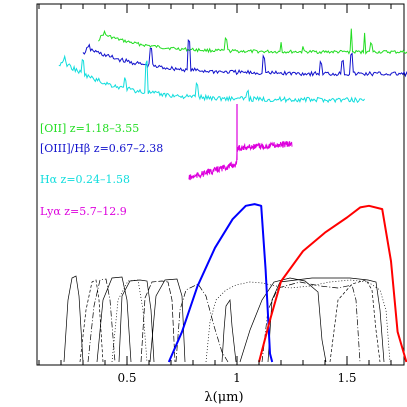 The height and width of the screenshot is (407, 407). Describe the element at coordinates (223, 397) in the screenshot. I see `x-axis-label: λ(μm)` at that location.